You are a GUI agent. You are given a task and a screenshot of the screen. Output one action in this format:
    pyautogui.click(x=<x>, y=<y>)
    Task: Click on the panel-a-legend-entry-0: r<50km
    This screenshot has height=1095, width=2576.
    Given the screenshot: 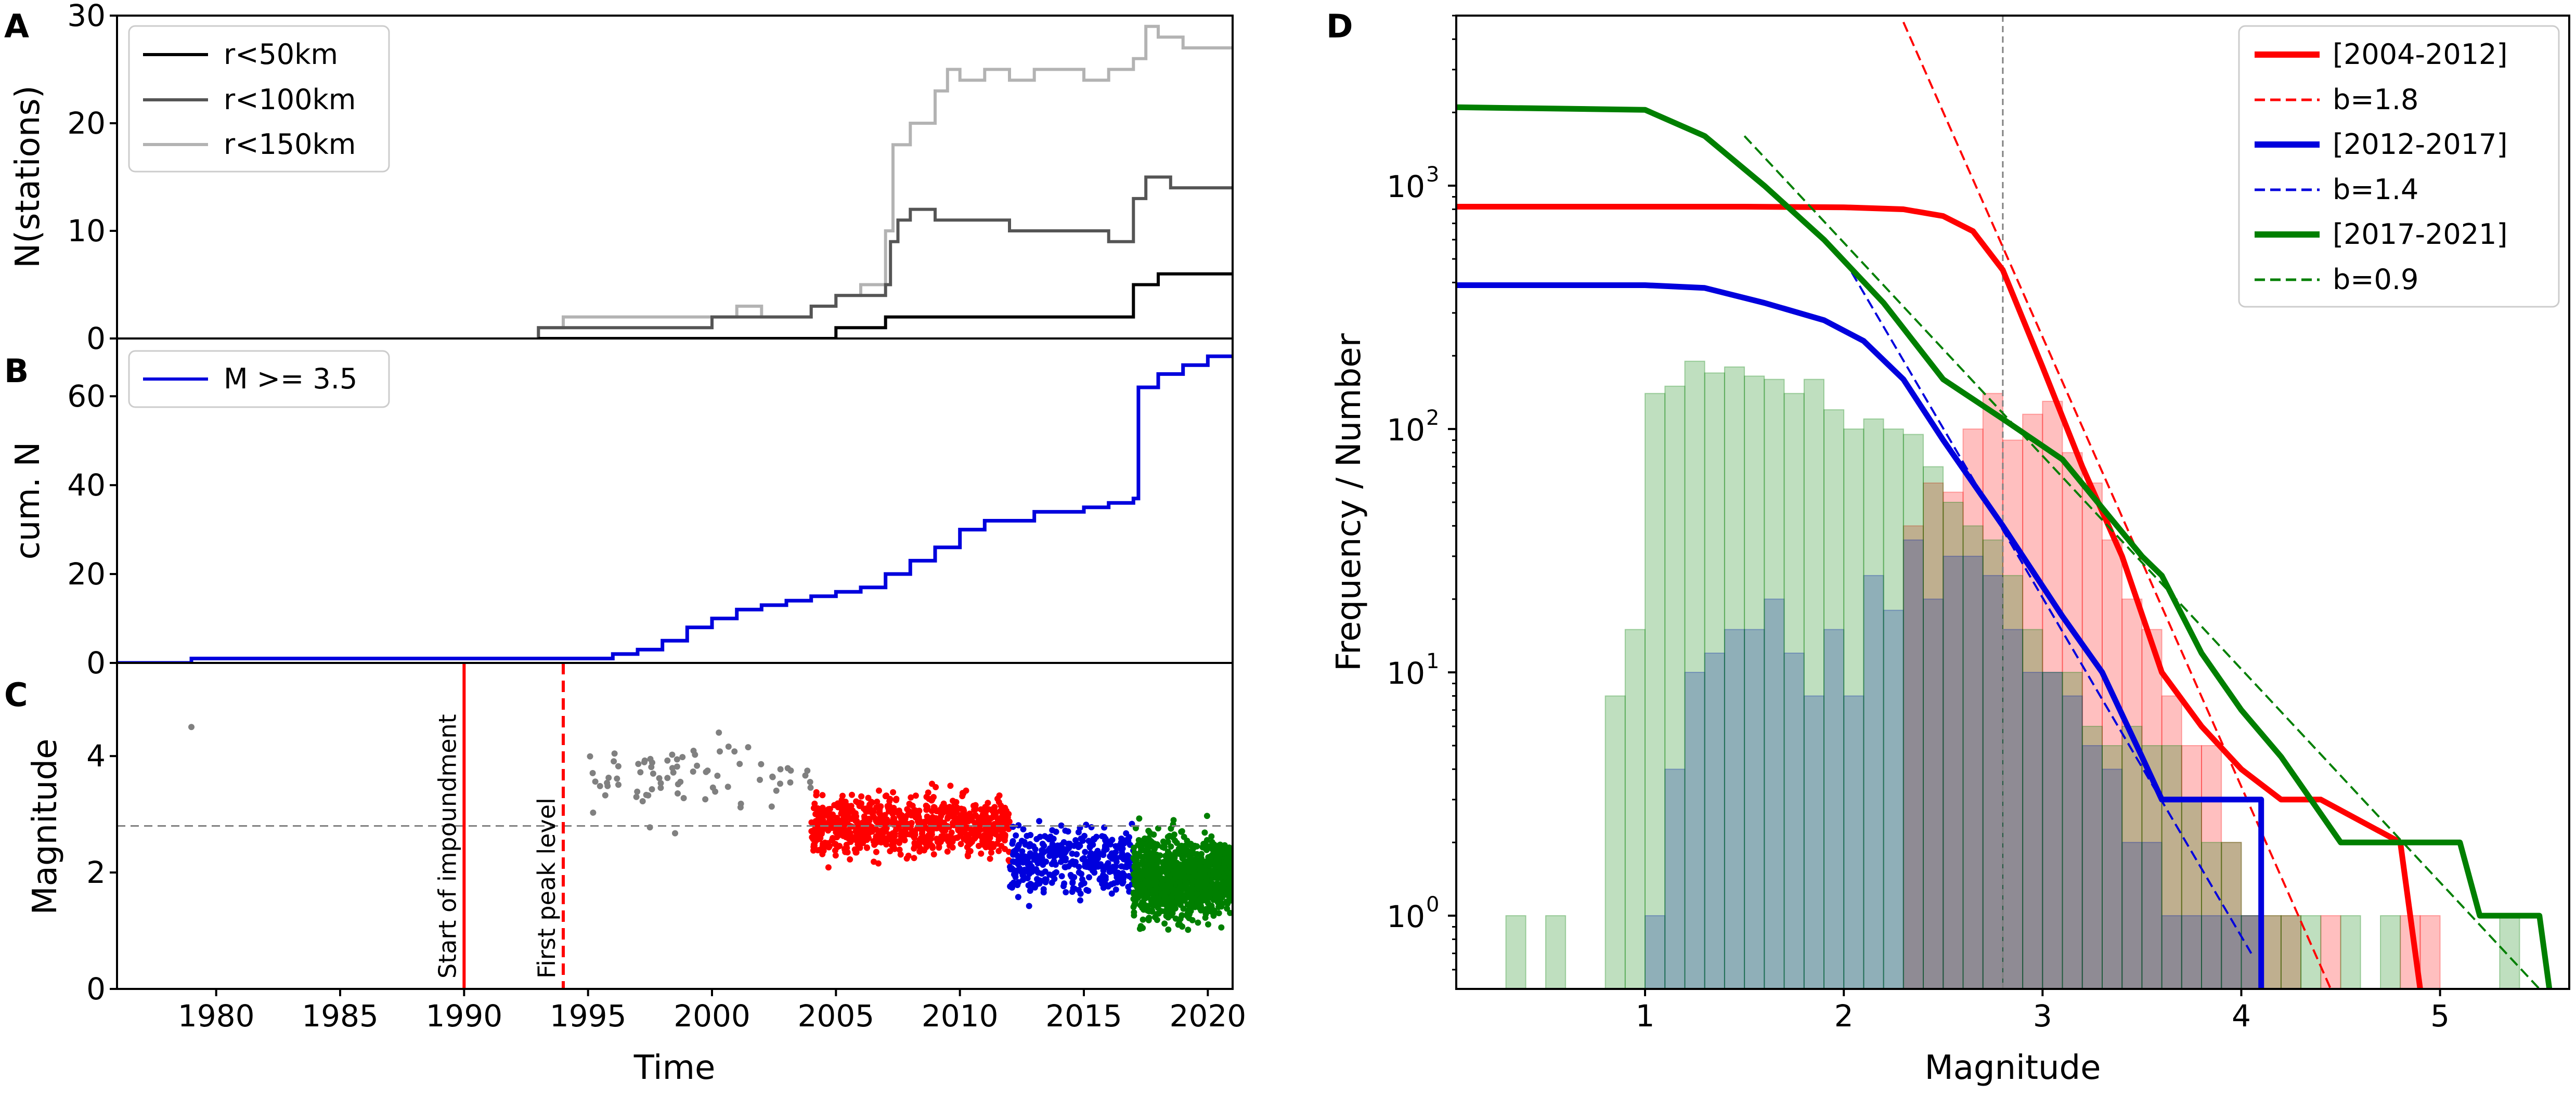 What is the action you would take?
    pyautogui.click(x=281, y=54)
    